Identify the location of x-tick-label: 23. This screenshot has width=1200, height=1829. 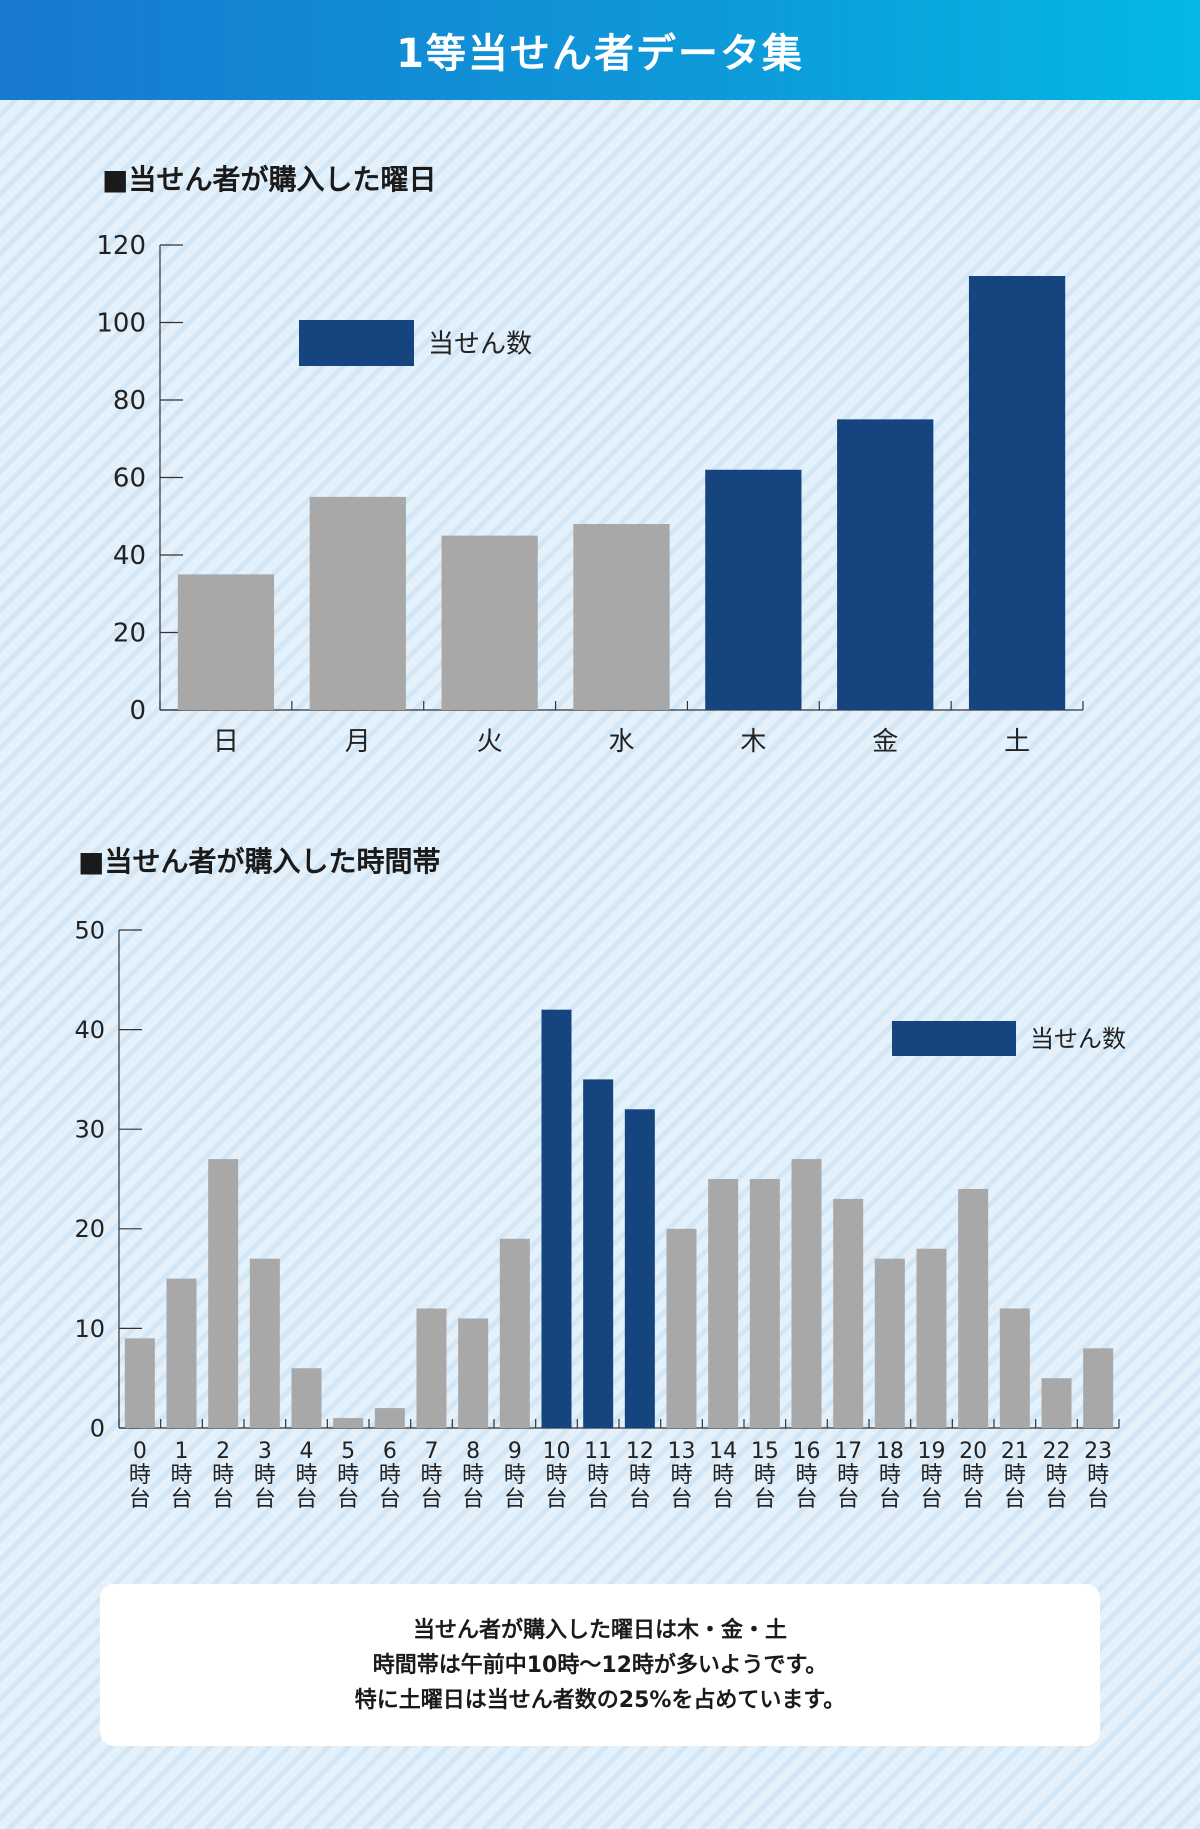
(1098, 1451).